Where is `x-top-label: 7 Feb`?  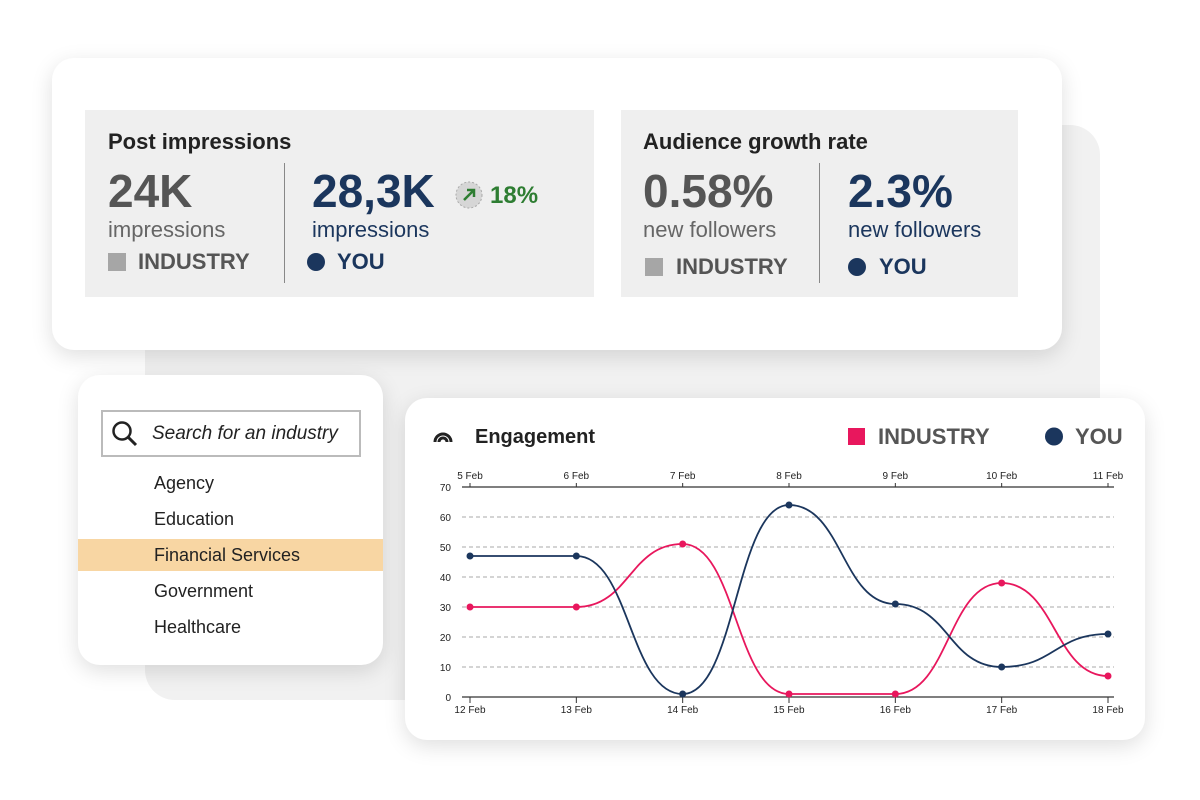 x-top-label: 7 Feb is located at coordinates (683, 476).